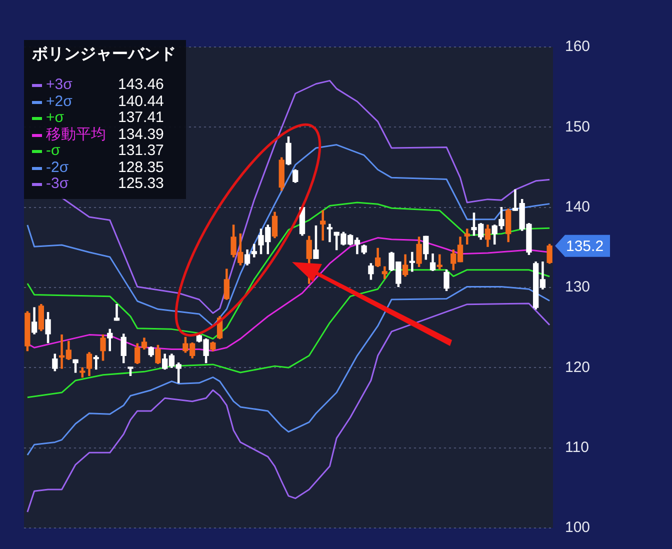 The height and width of the screenshot is (549, 672). Describe the element at coordinates (141, 183) in the screenshot. I see `annotation: 125.33` at that location.